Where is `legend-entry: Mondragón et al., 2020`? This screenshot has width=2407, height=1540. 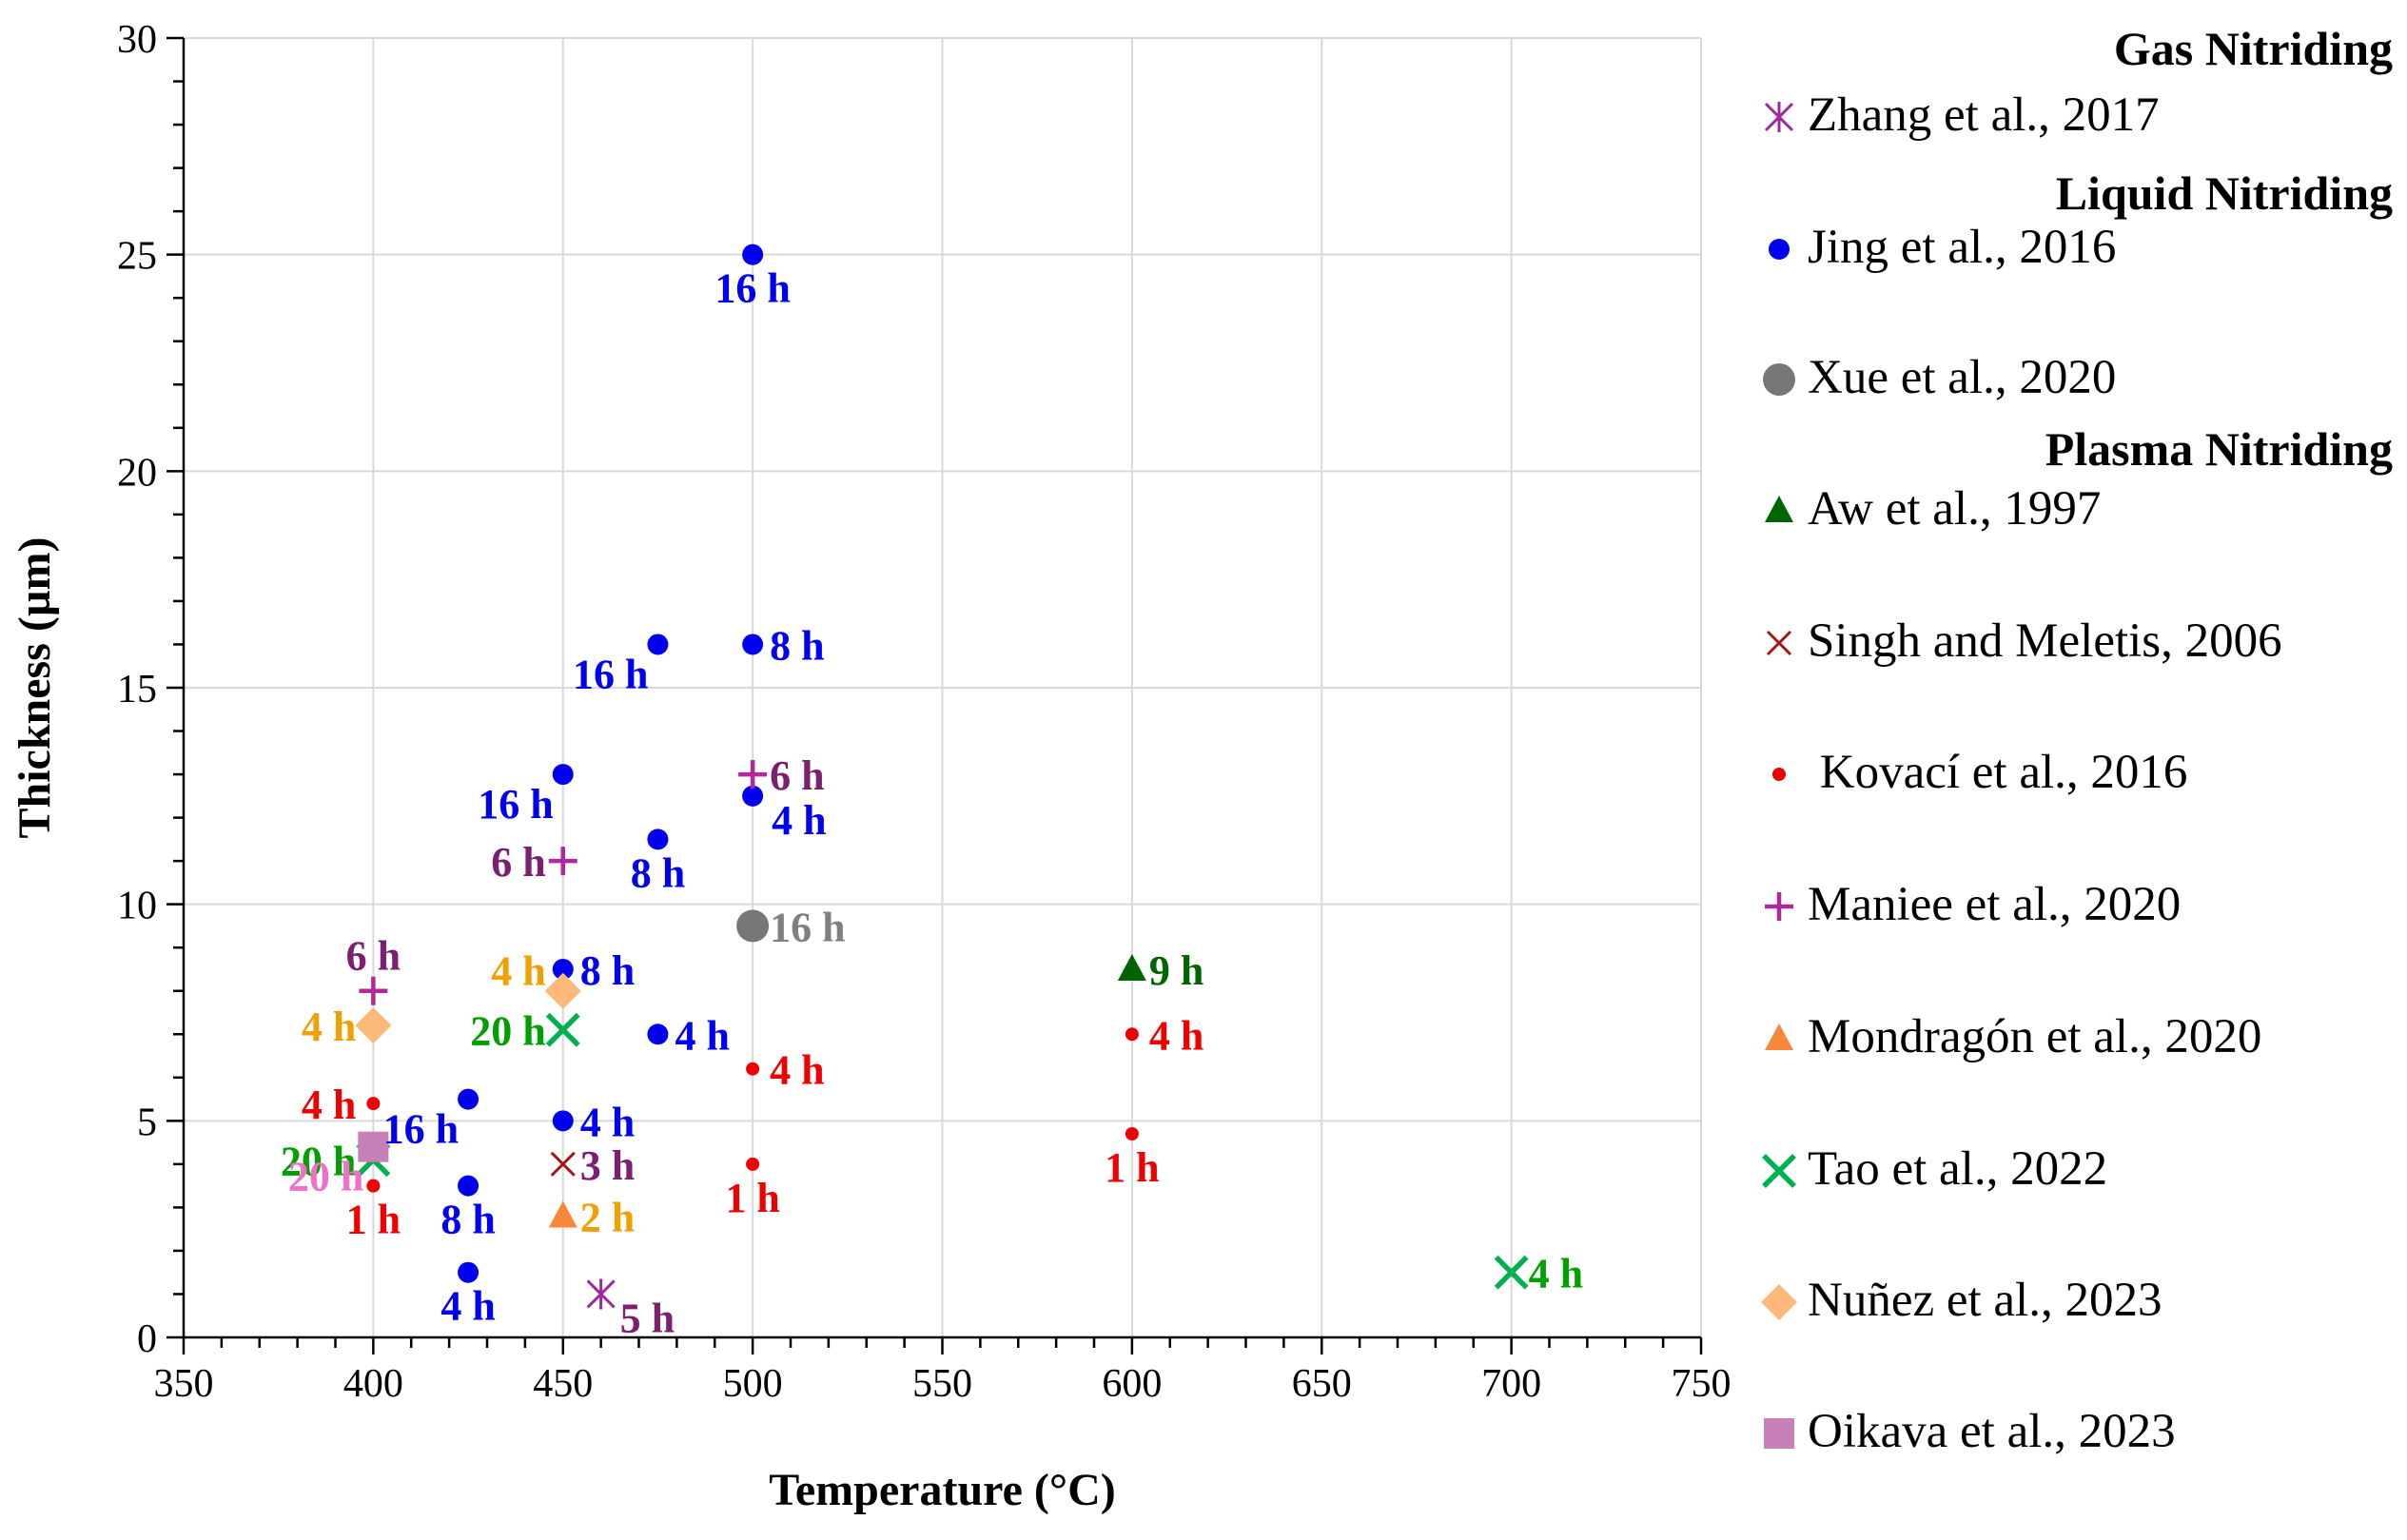
legend-entry: Mondragón et al., 2020 is located at coordinates (2035, 1036).